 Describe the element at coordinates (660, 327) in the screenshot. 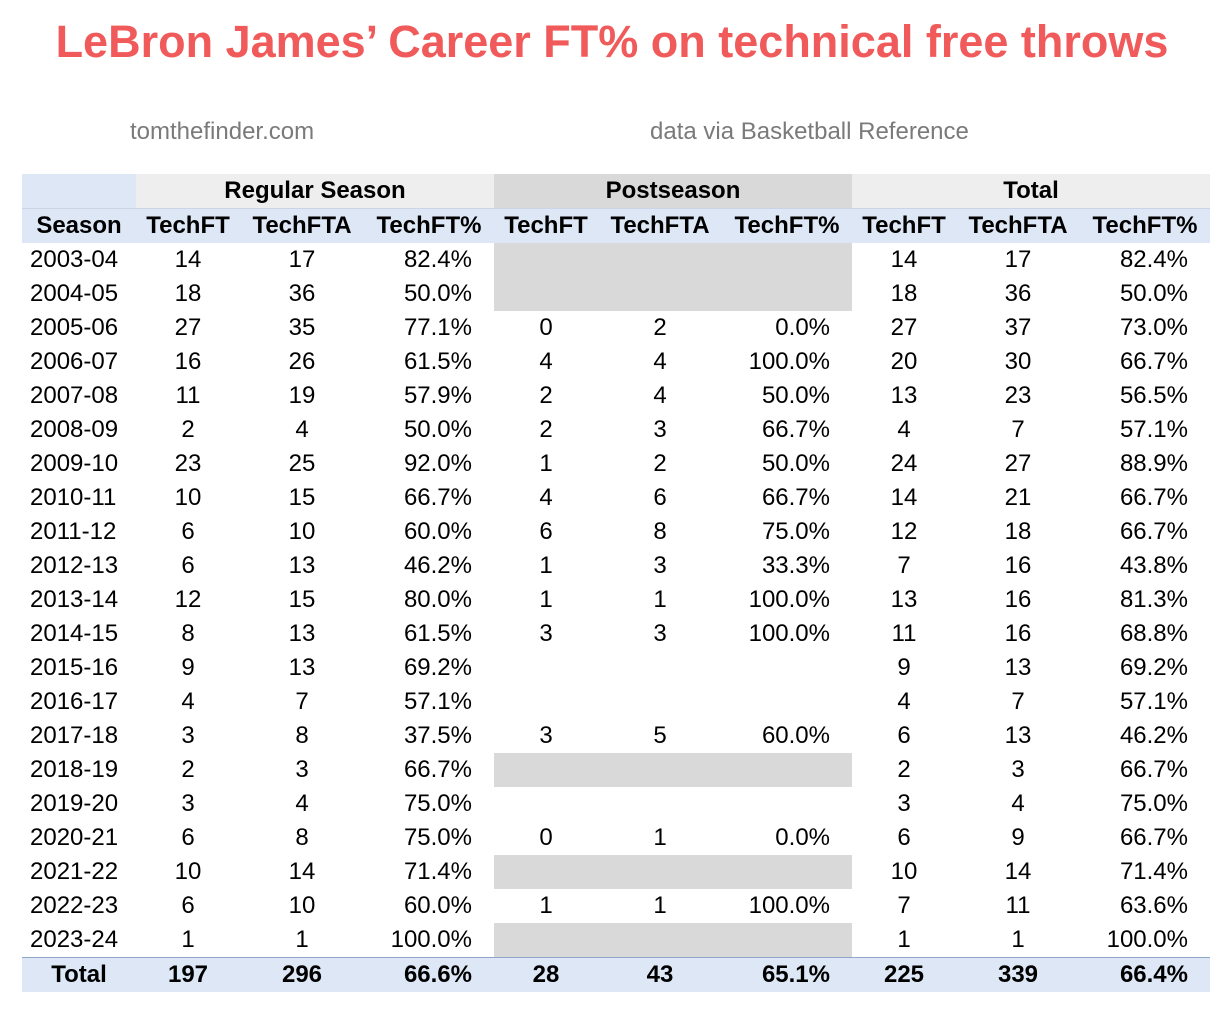

I see `post-techfta-cell: 2` at that location.